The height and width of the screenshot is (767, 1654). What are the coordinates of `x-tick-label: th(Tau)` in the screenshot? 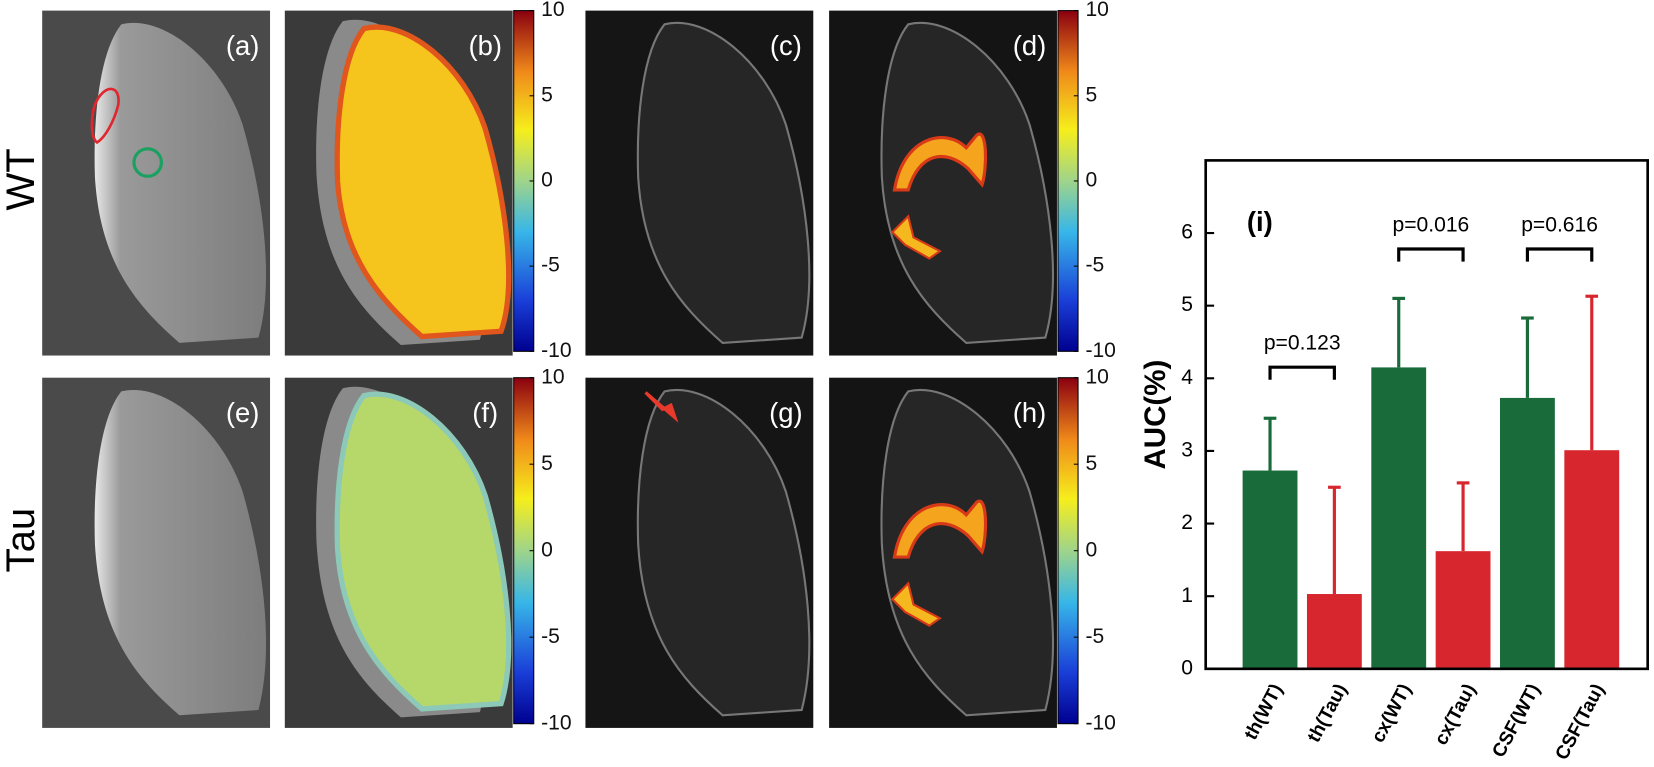 It's located at (1328, 713).